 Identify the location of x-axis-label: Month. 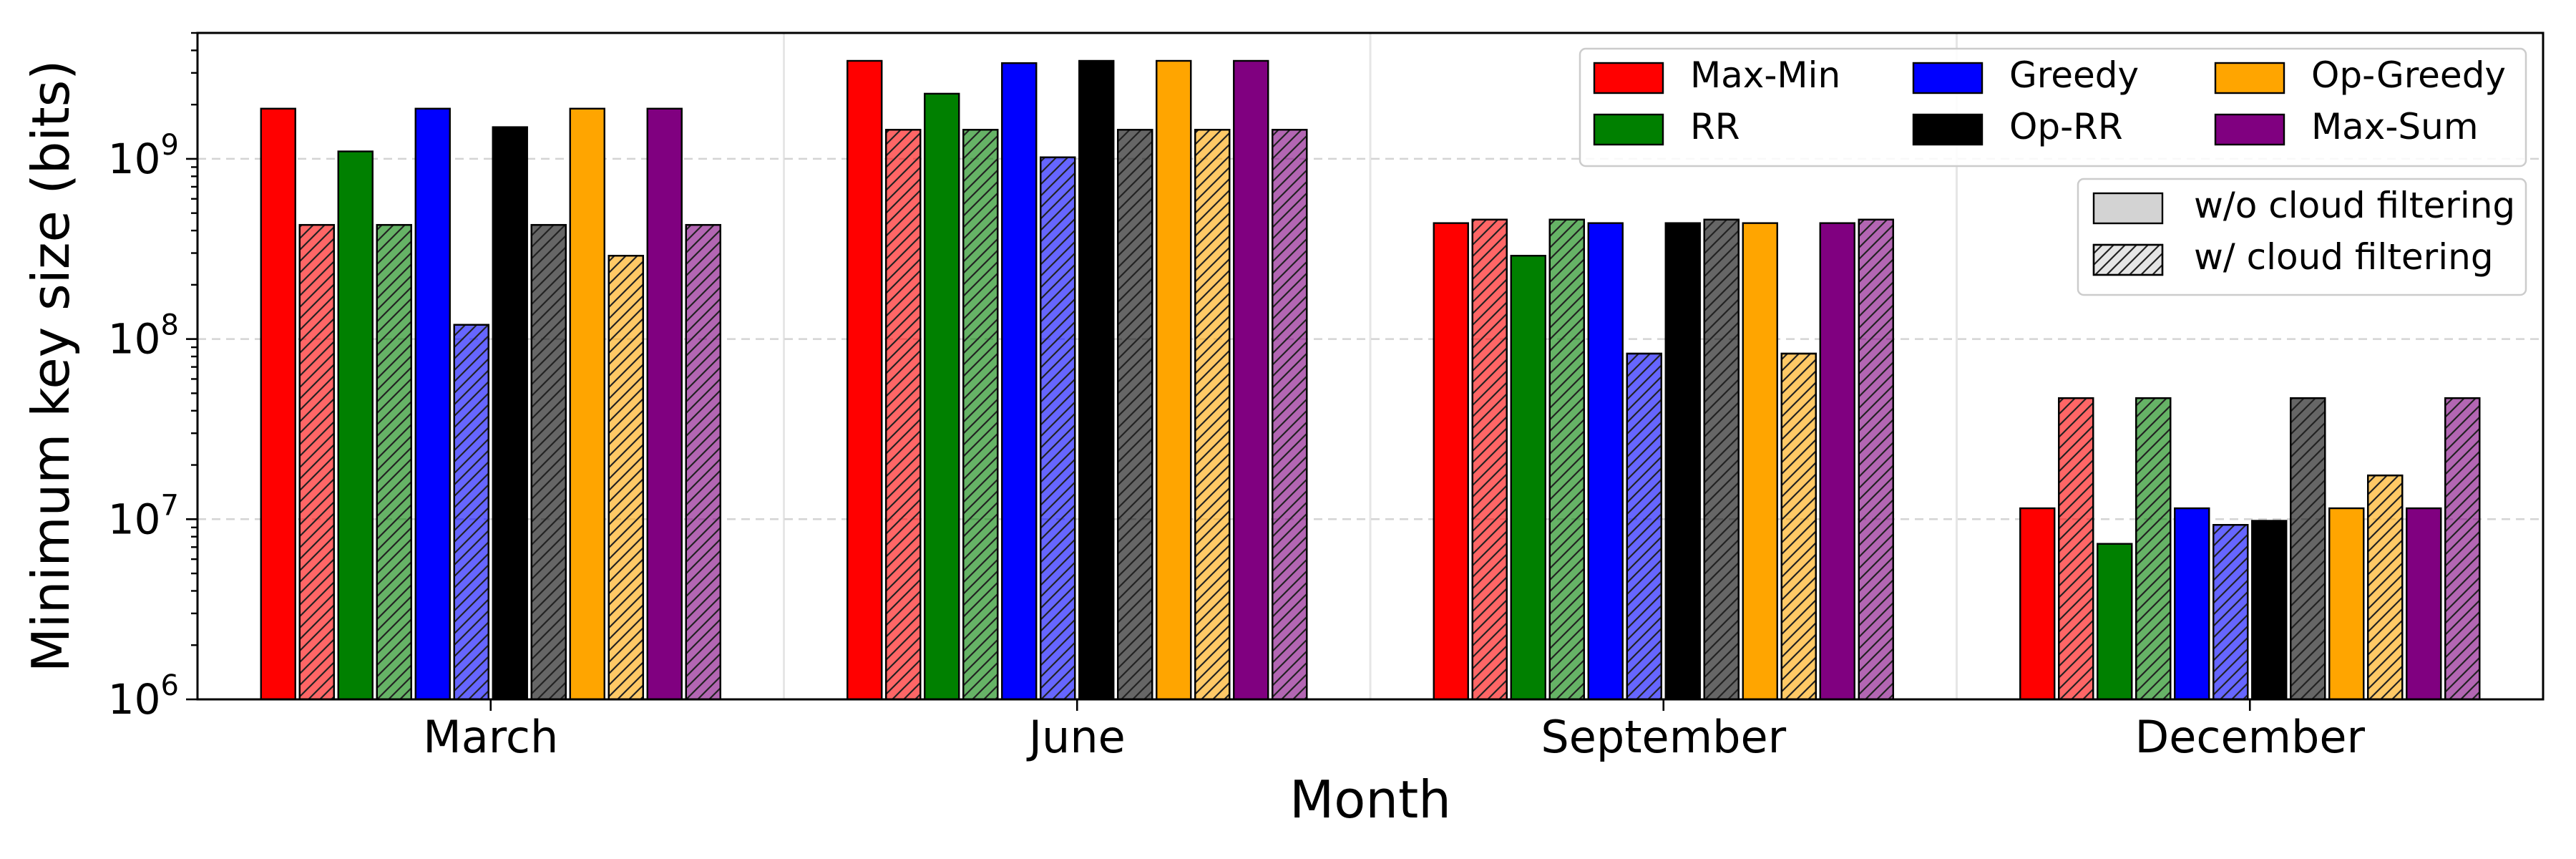
(1370, 800).